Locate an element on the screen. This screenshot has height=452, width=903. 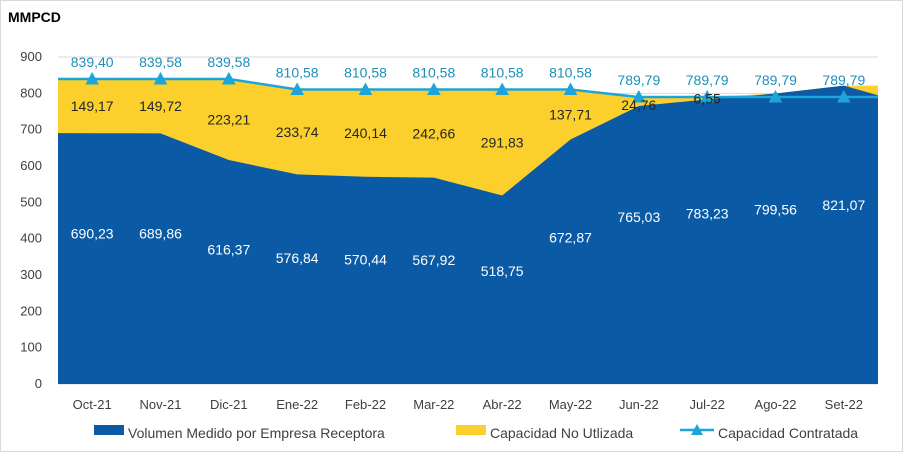
label-volumen-ago-22: 799,56 is located at coordinates (775, 210).